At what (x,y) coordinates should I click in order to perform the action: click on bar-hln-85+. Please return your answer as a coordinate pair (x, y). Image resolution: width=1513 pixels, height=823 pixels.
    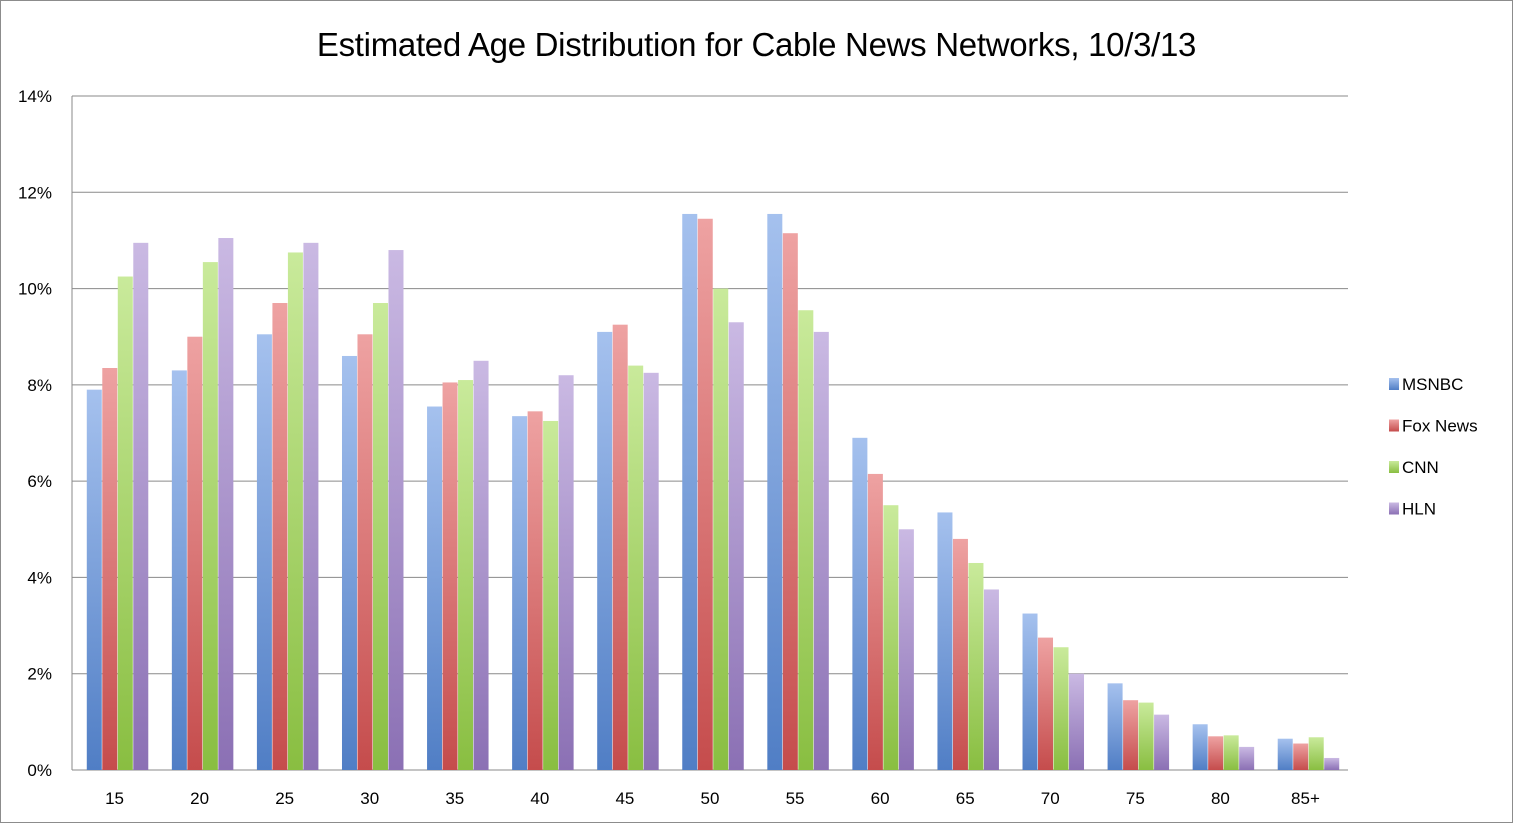
    Looking at the image, I should click on (1332, 763).